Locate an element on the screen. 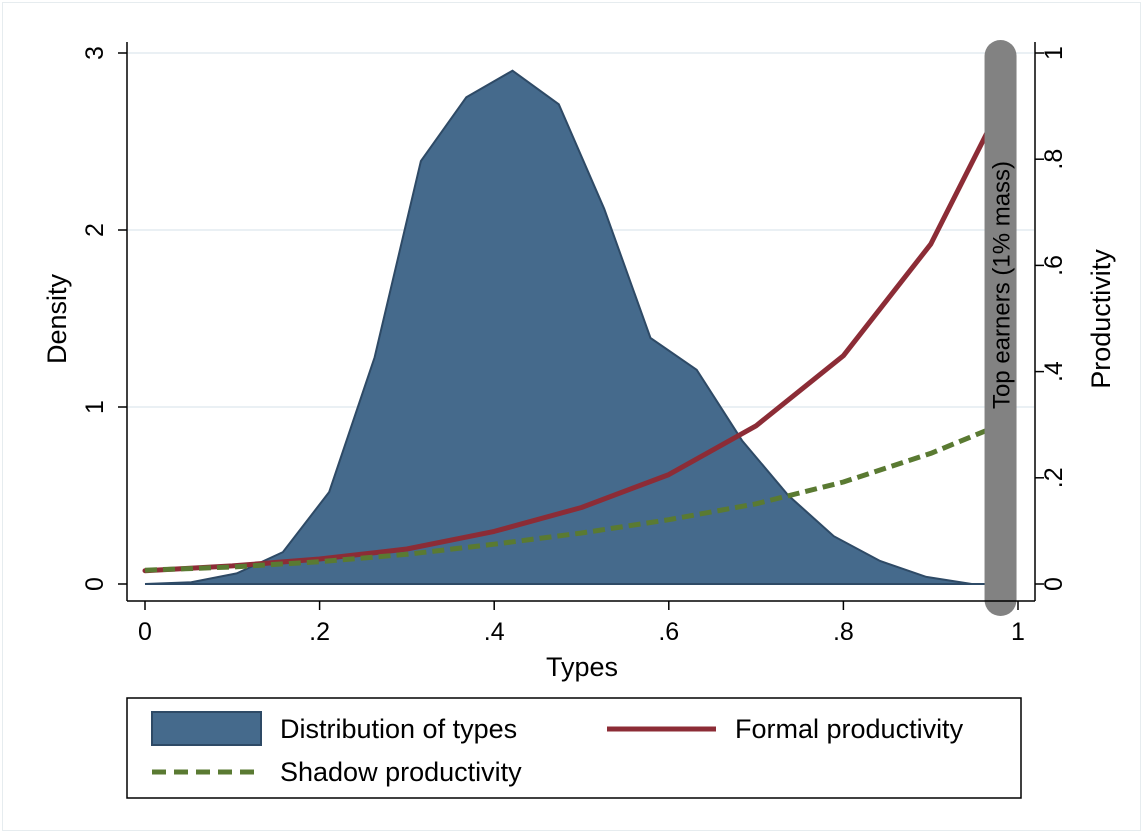 Image resolution: width=1145 pixels, height=835 pixels. y2-tick-label-3: .6 is located at coordinates (1054, 265).